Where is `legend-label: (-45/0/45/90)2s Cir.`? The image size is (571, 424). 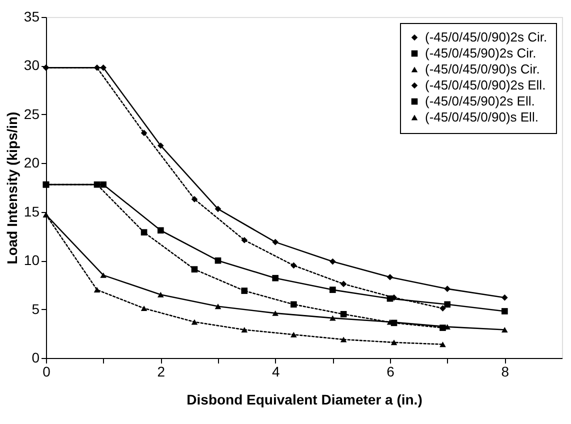 legend-label: (-45/0/45/90)2s Cir. is located at coordinates (480, 53).